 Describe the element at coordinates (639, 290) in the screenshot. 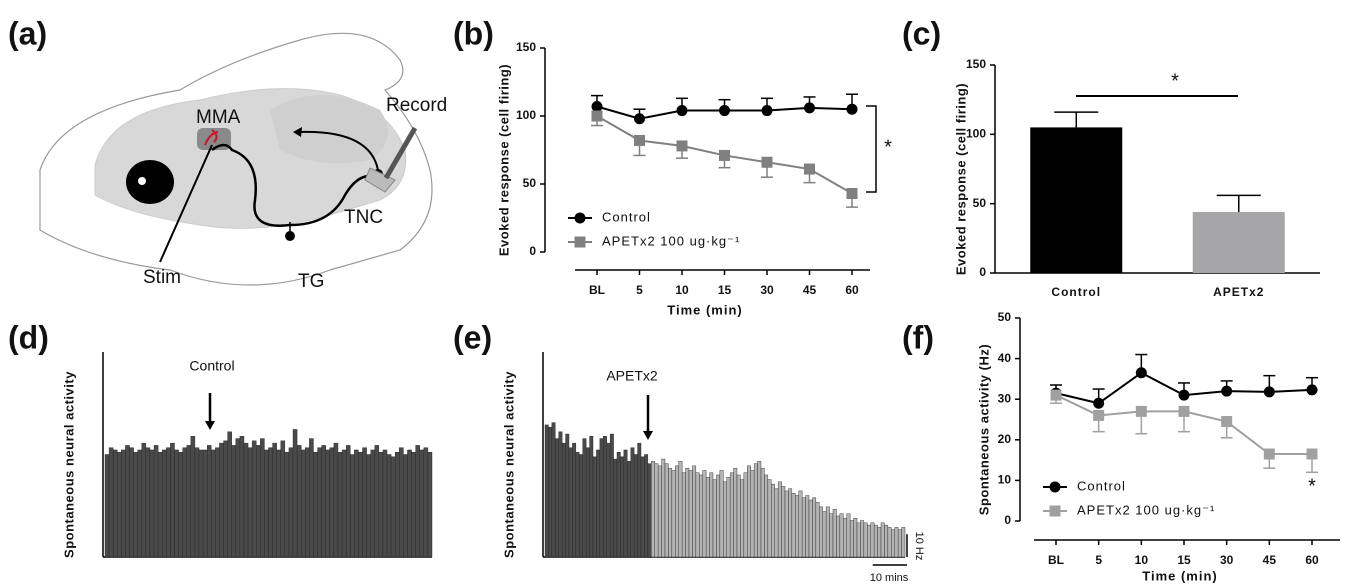

I see `x-tick-label: 5` at that location.